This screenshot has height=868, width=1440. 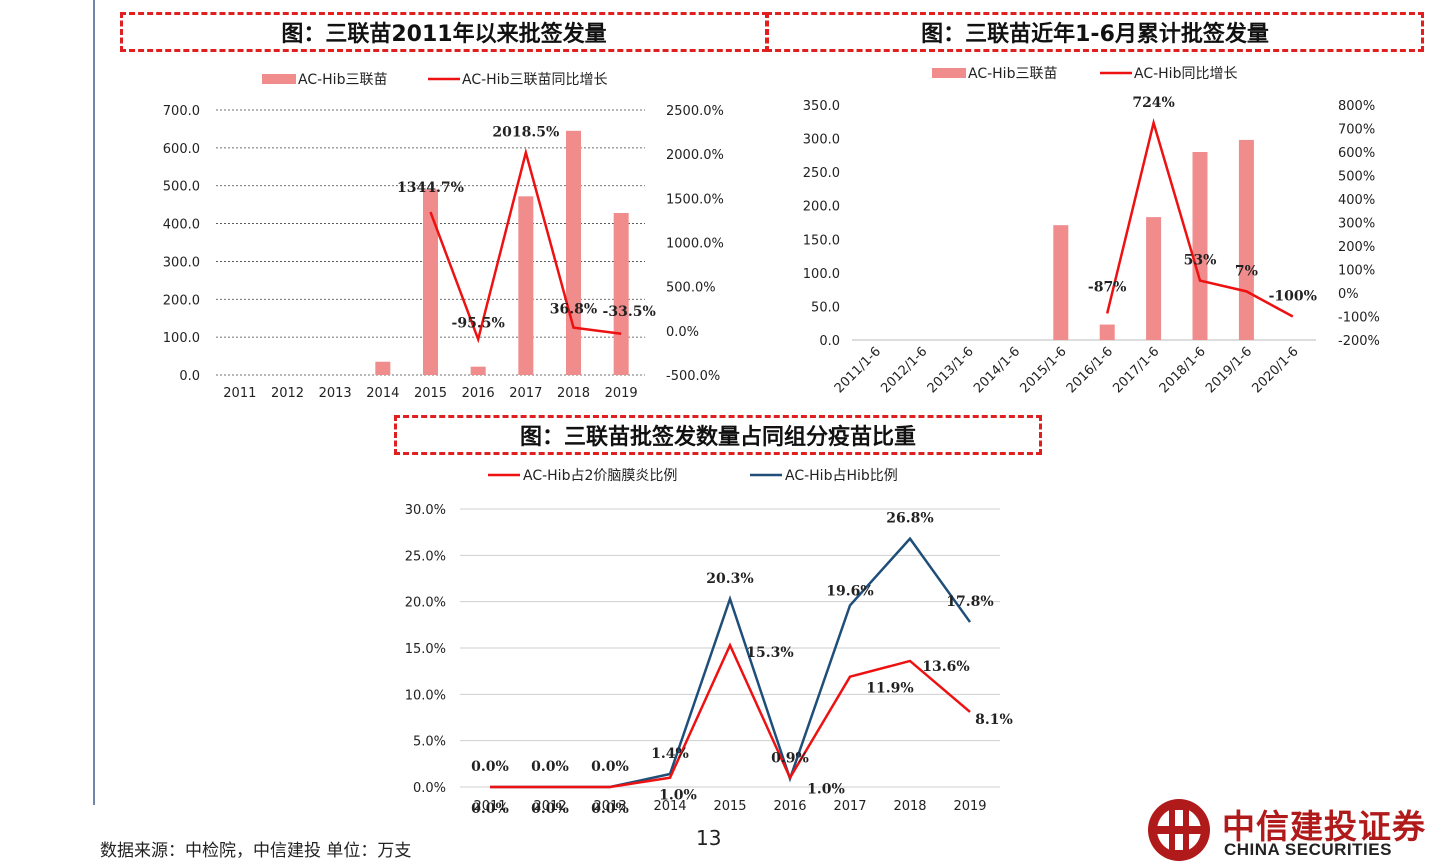 What do you see at coordinates (429, 742) in the screenshot?
I see `y-axis-tick: 5.0%` at bounding box center [429, 742].